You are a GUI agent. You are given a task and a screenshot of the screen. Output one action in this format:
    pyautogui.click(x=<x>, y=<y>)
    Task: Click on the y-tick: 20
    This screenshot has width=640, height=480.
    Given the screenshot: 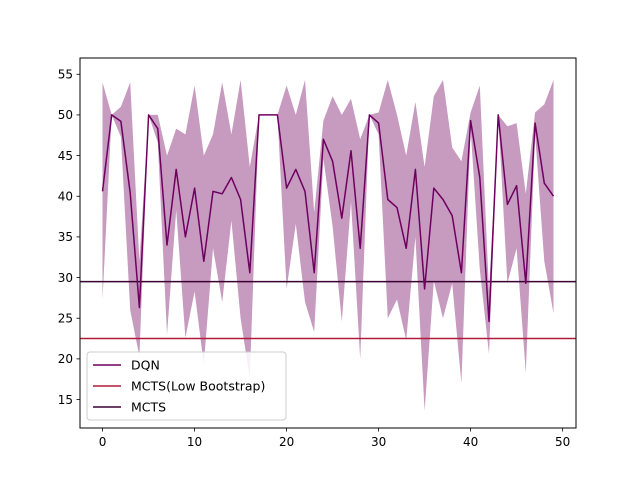 What is the action you would take?
    pyautogui.click(x=69, y=359)
    